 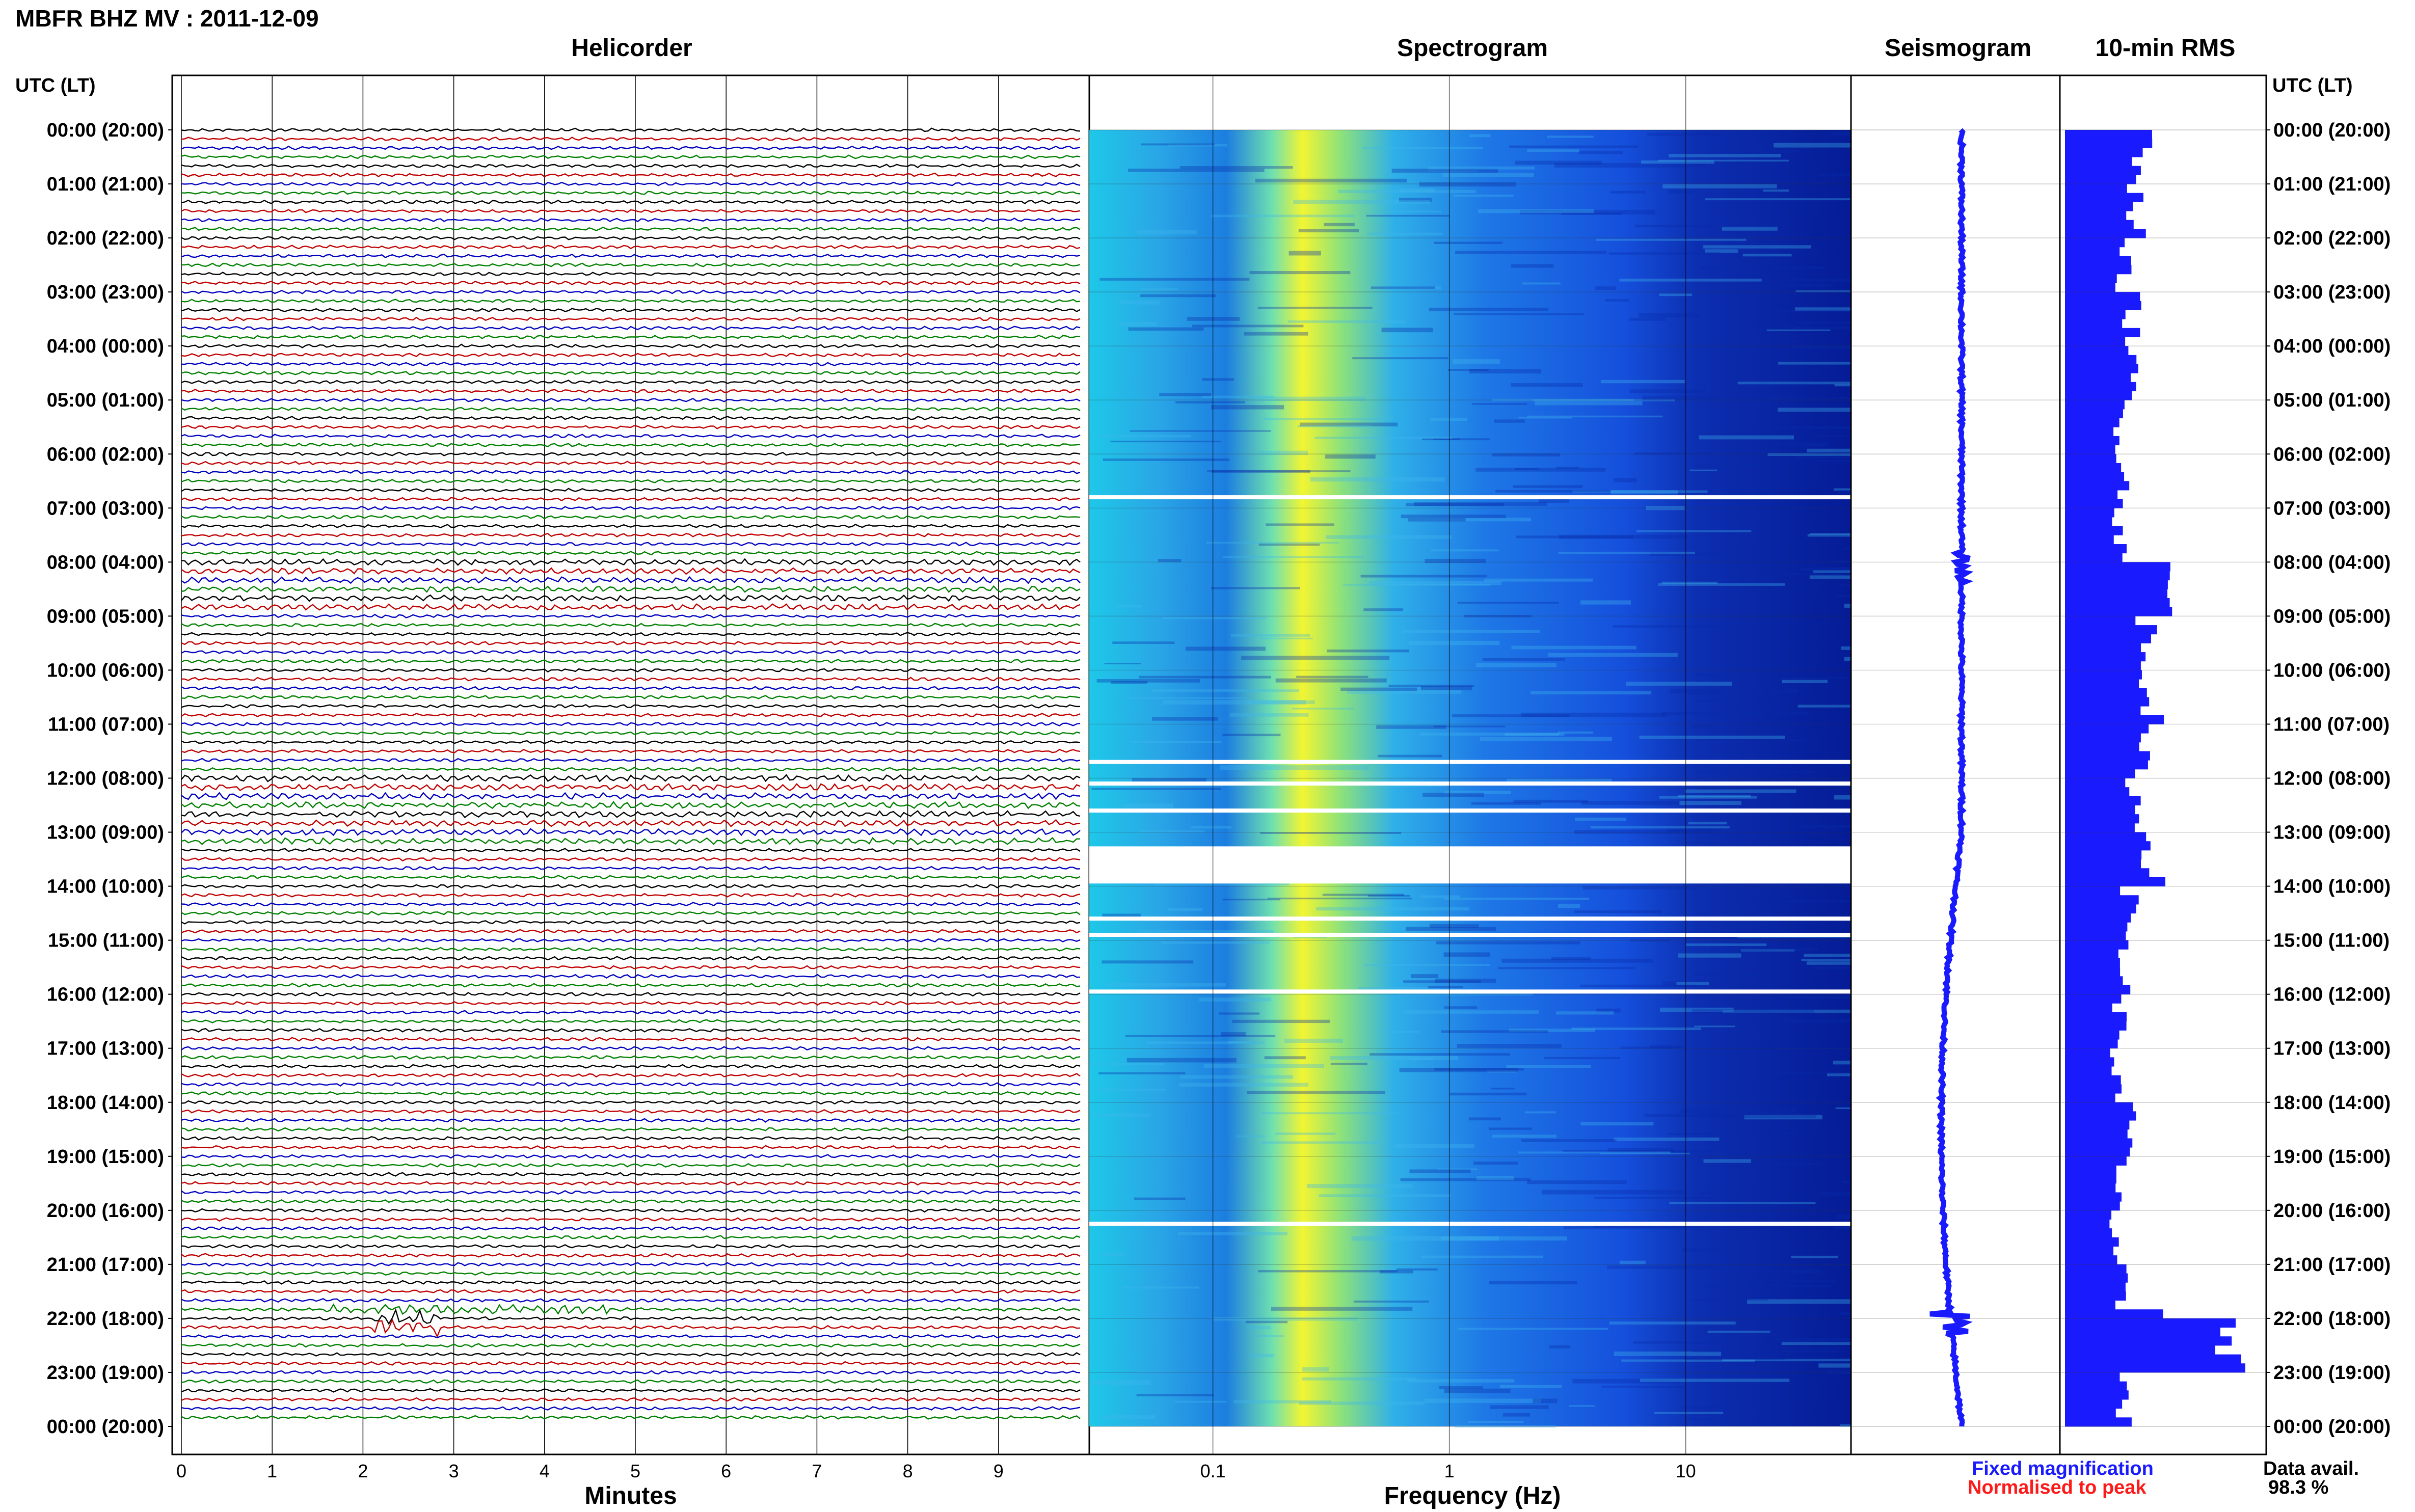 I want to click on spectrogram-gap, so click(x=1470, y=762).